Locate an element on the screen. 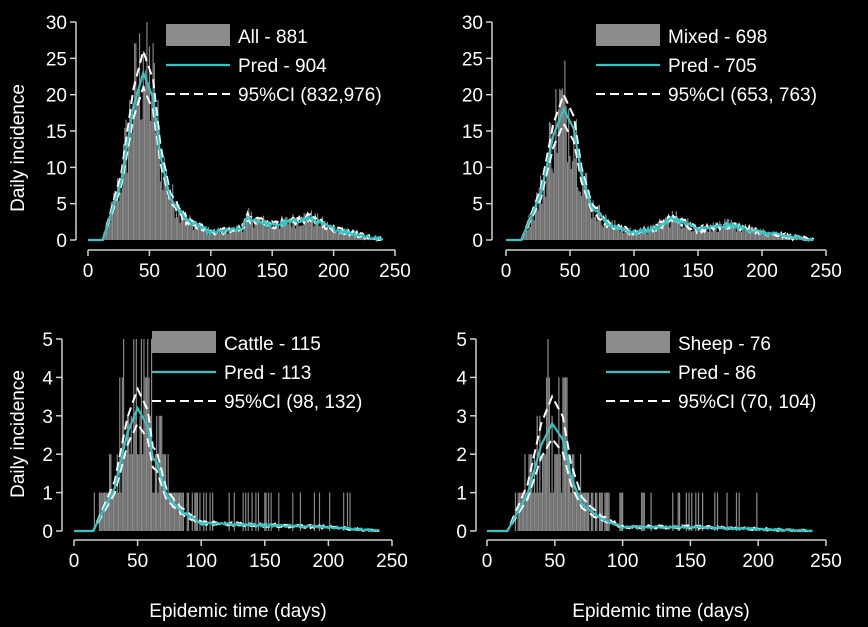 Image resolution: width=868 pixels, height=627 pixels. legend: Sheep - 76 Pred - 86 95%CI (70, 104) is located at coordinates (711, 372).